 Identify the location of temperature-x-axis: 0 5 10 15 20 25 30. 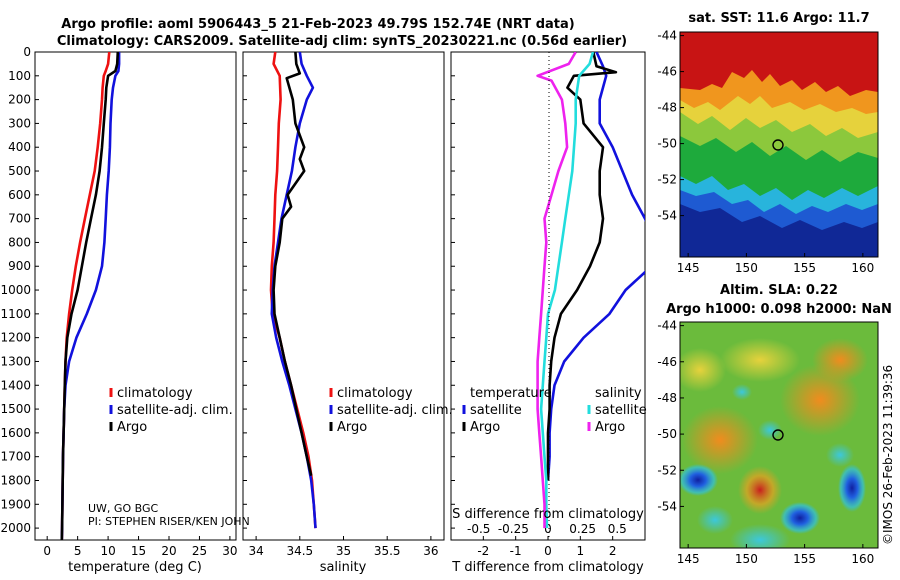
(140, 547).